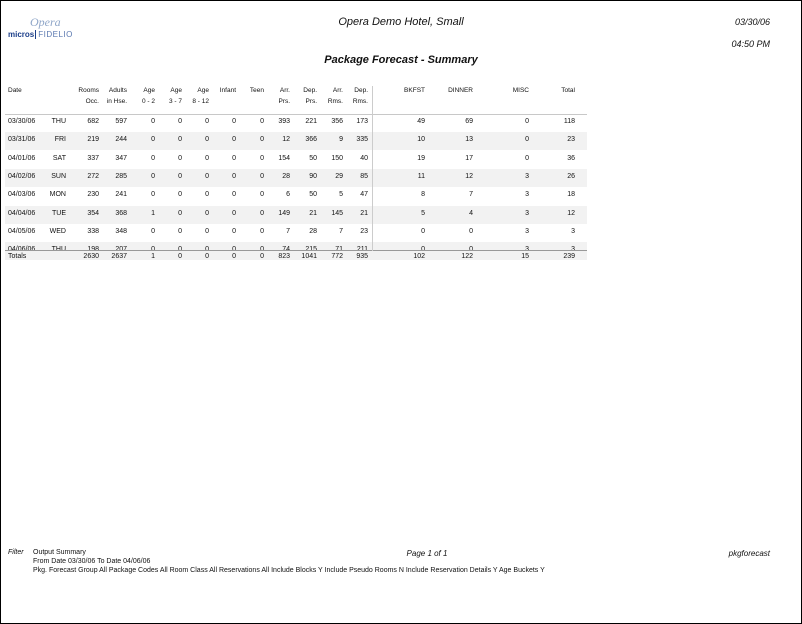 The height and width of the screenshot is (624, 802). Describe the element at coordinates (22, 158) in the screenshot. I see `cell-date: 04/01/06` at that location.